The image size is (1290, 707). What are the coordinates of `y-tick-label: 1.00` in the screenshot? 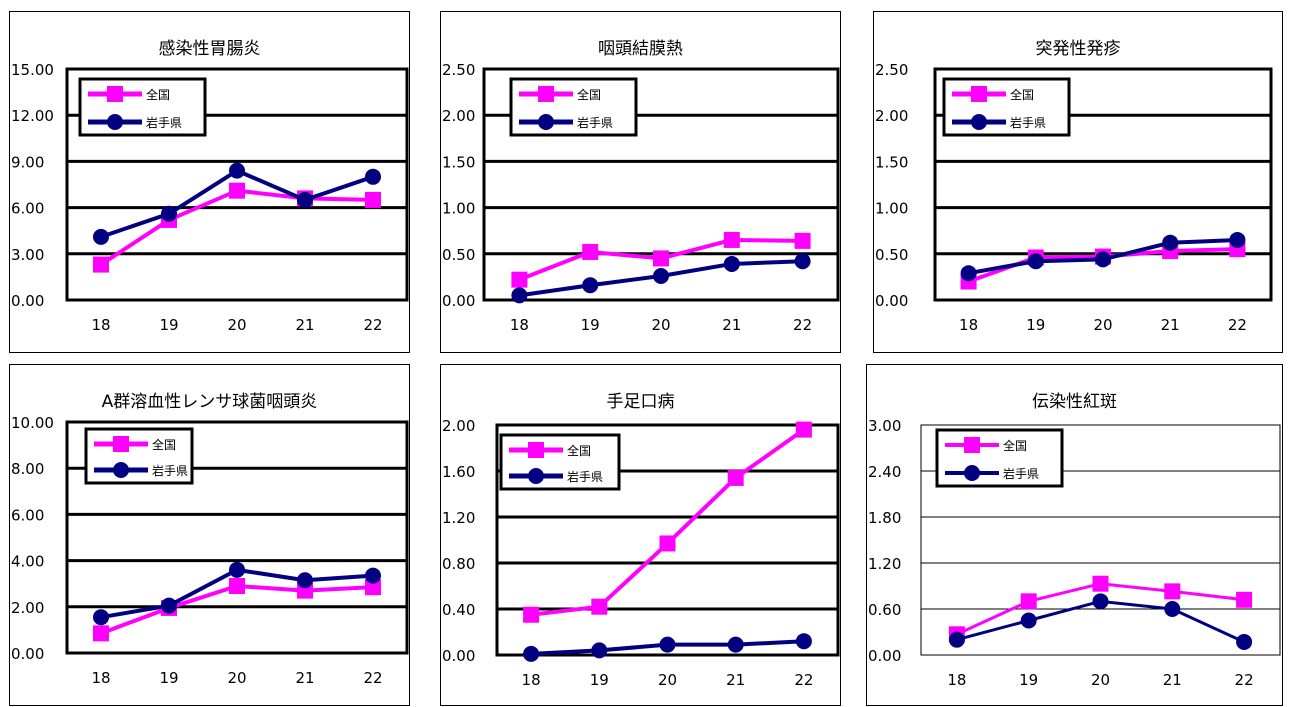 It's located at (891, 209).